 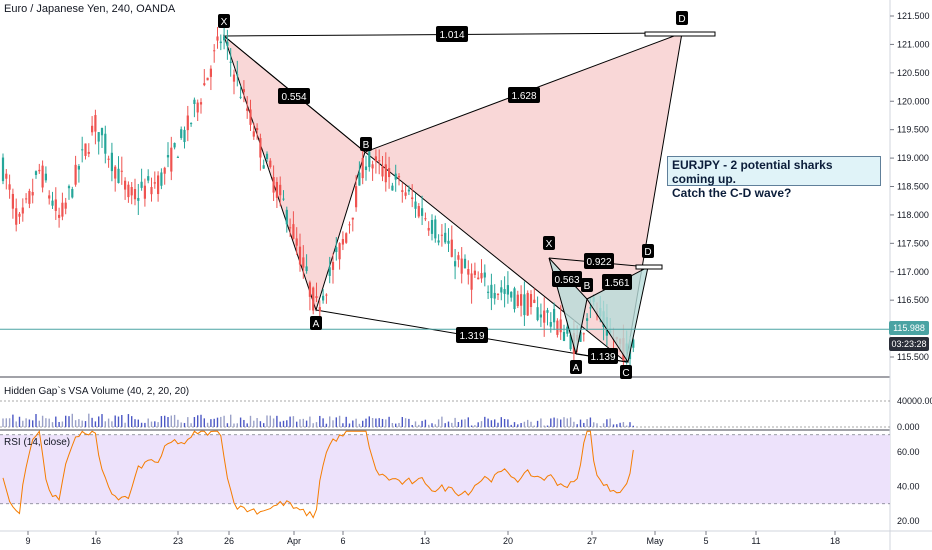 I want to click on ratio-label: 0.922, so click(x=598, y=262).